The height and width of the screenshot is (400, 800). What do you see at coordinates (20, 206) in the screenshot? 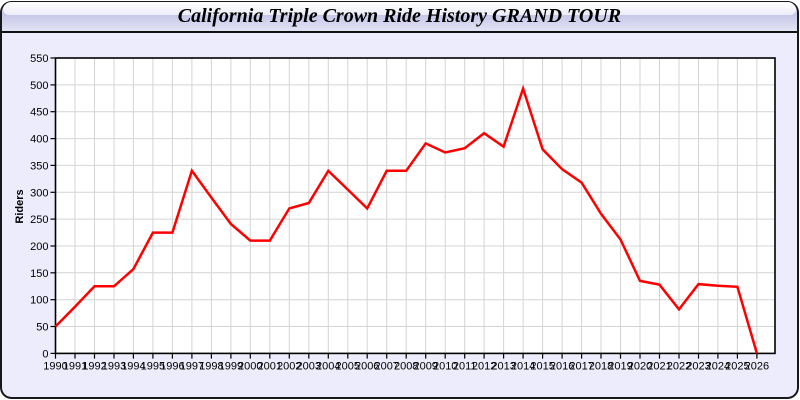
I see `svg-text: Riders` at bounding box center [20, 206].